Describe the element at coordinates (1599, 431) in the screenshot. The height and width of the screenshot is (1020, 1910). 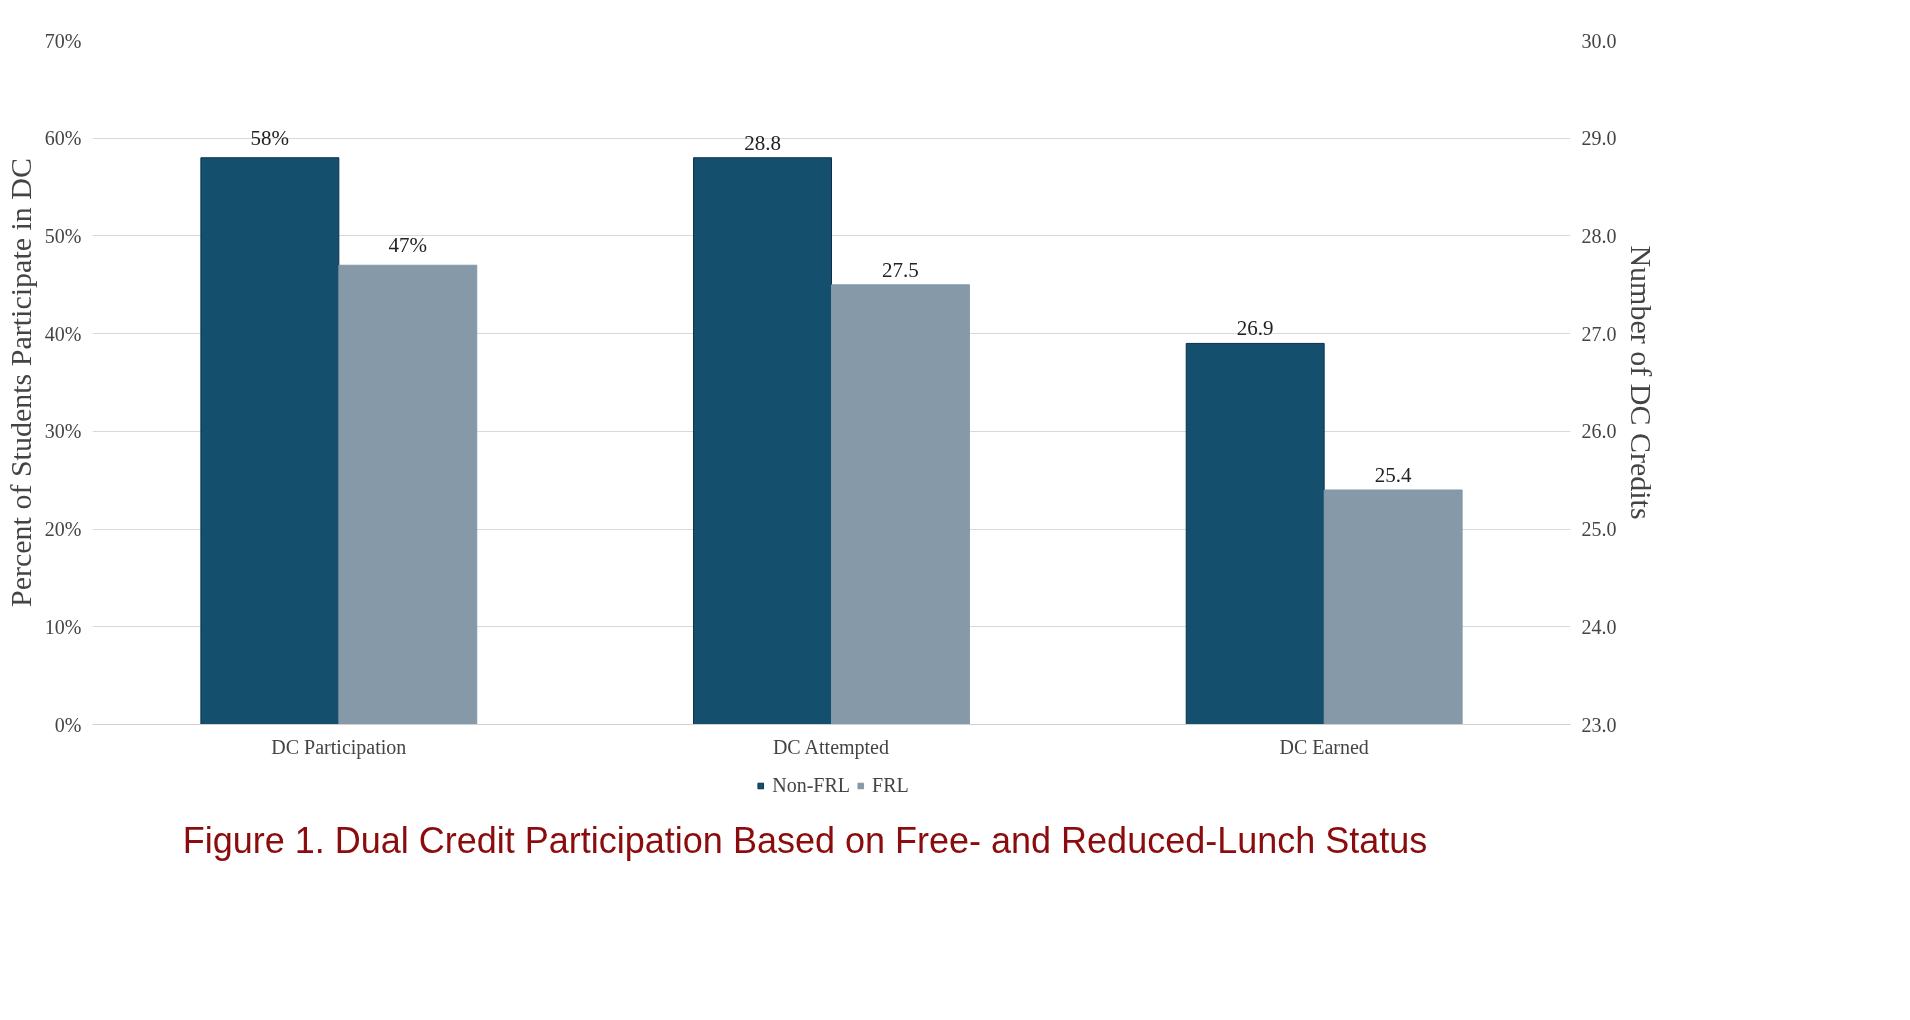
I see `y2-tick-label: 26.0` at that location.